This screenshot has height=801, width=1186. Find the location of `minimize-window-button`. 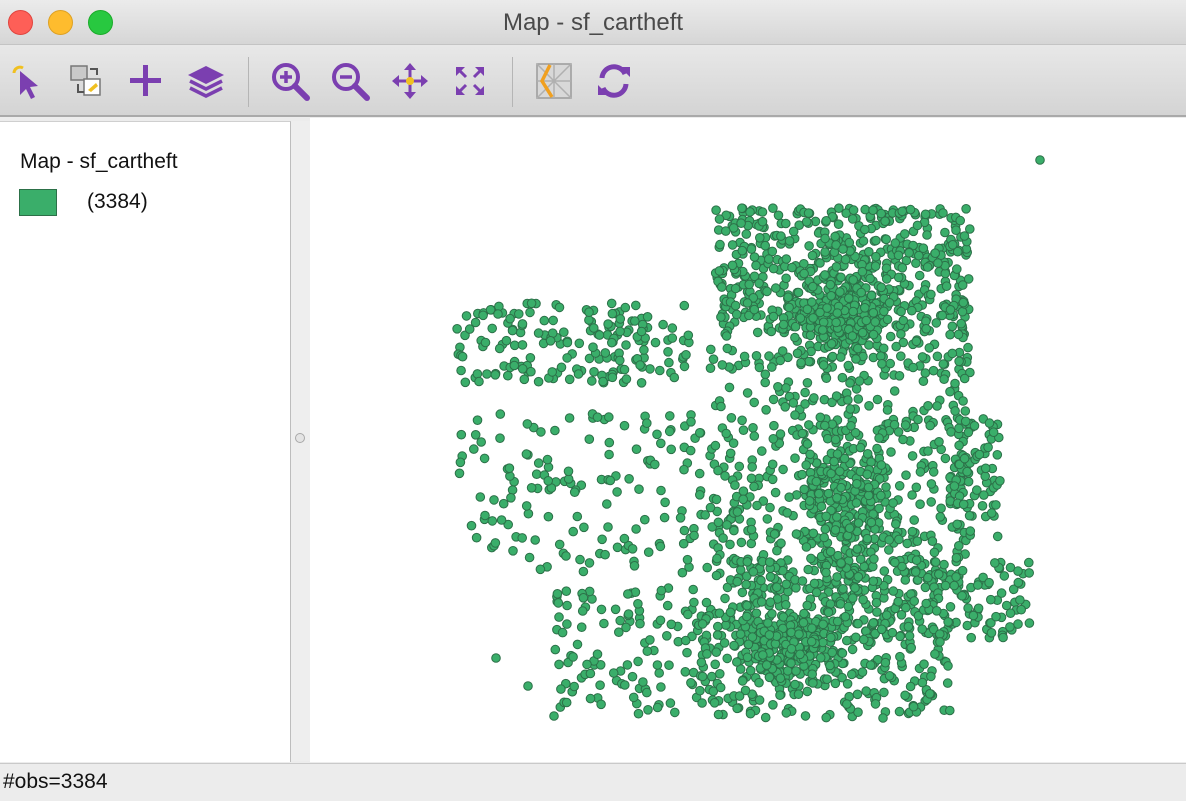

minimize-window-button is located at coordinates (60, 22).